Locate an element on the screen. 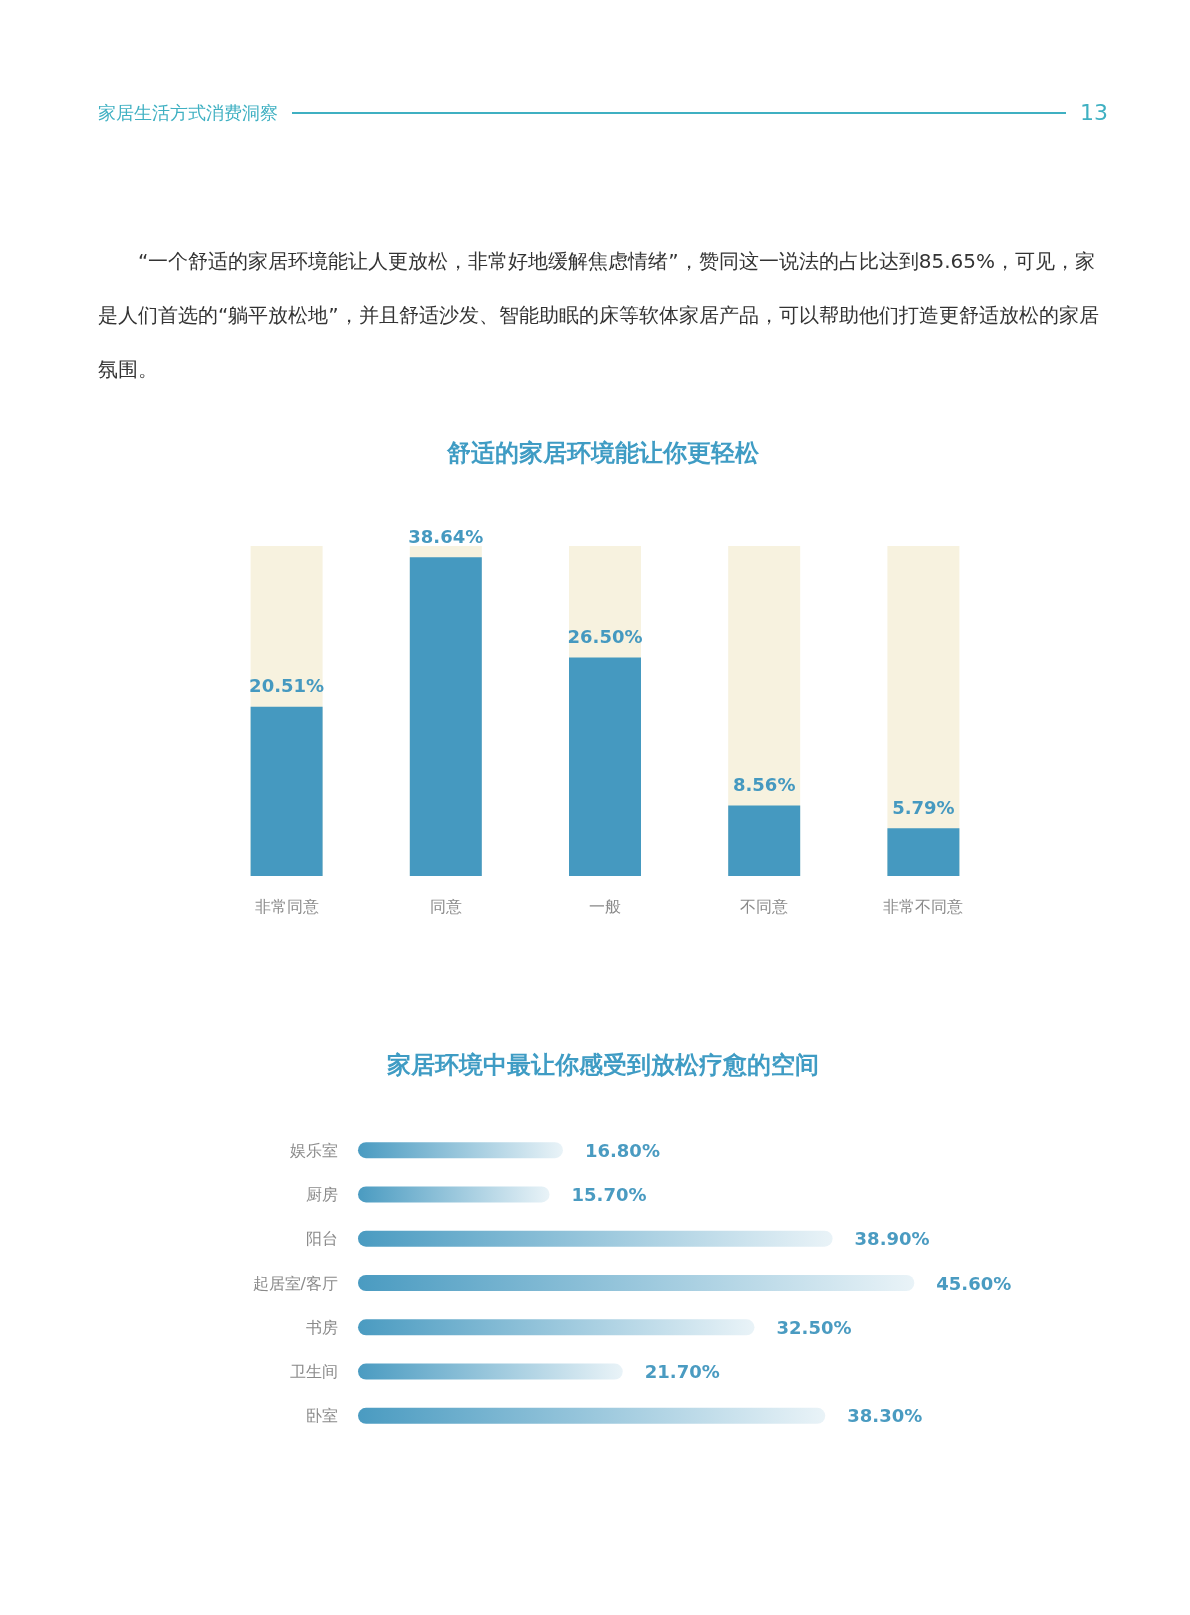  y-tick-label: 书房 is located at coordinates (322, 1327).